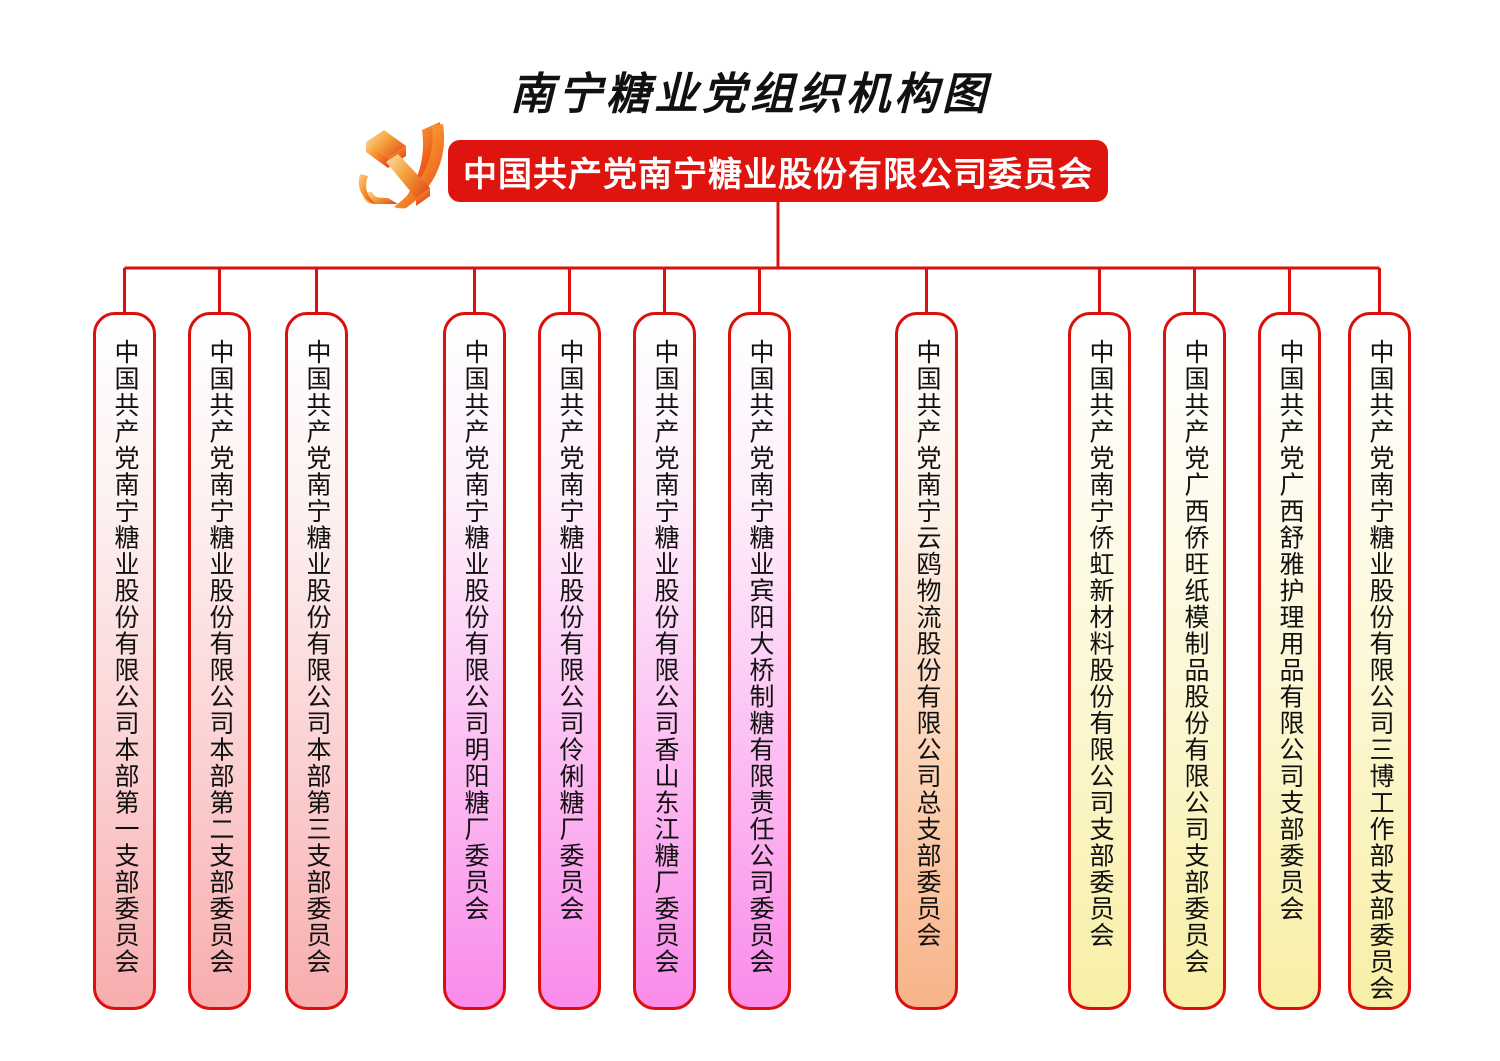 The image size is (1500, 1061). I want to click on org-node-label: 中国共产党南宁糖业股份有限公司本部第二支部委员会, so click(220, 657).